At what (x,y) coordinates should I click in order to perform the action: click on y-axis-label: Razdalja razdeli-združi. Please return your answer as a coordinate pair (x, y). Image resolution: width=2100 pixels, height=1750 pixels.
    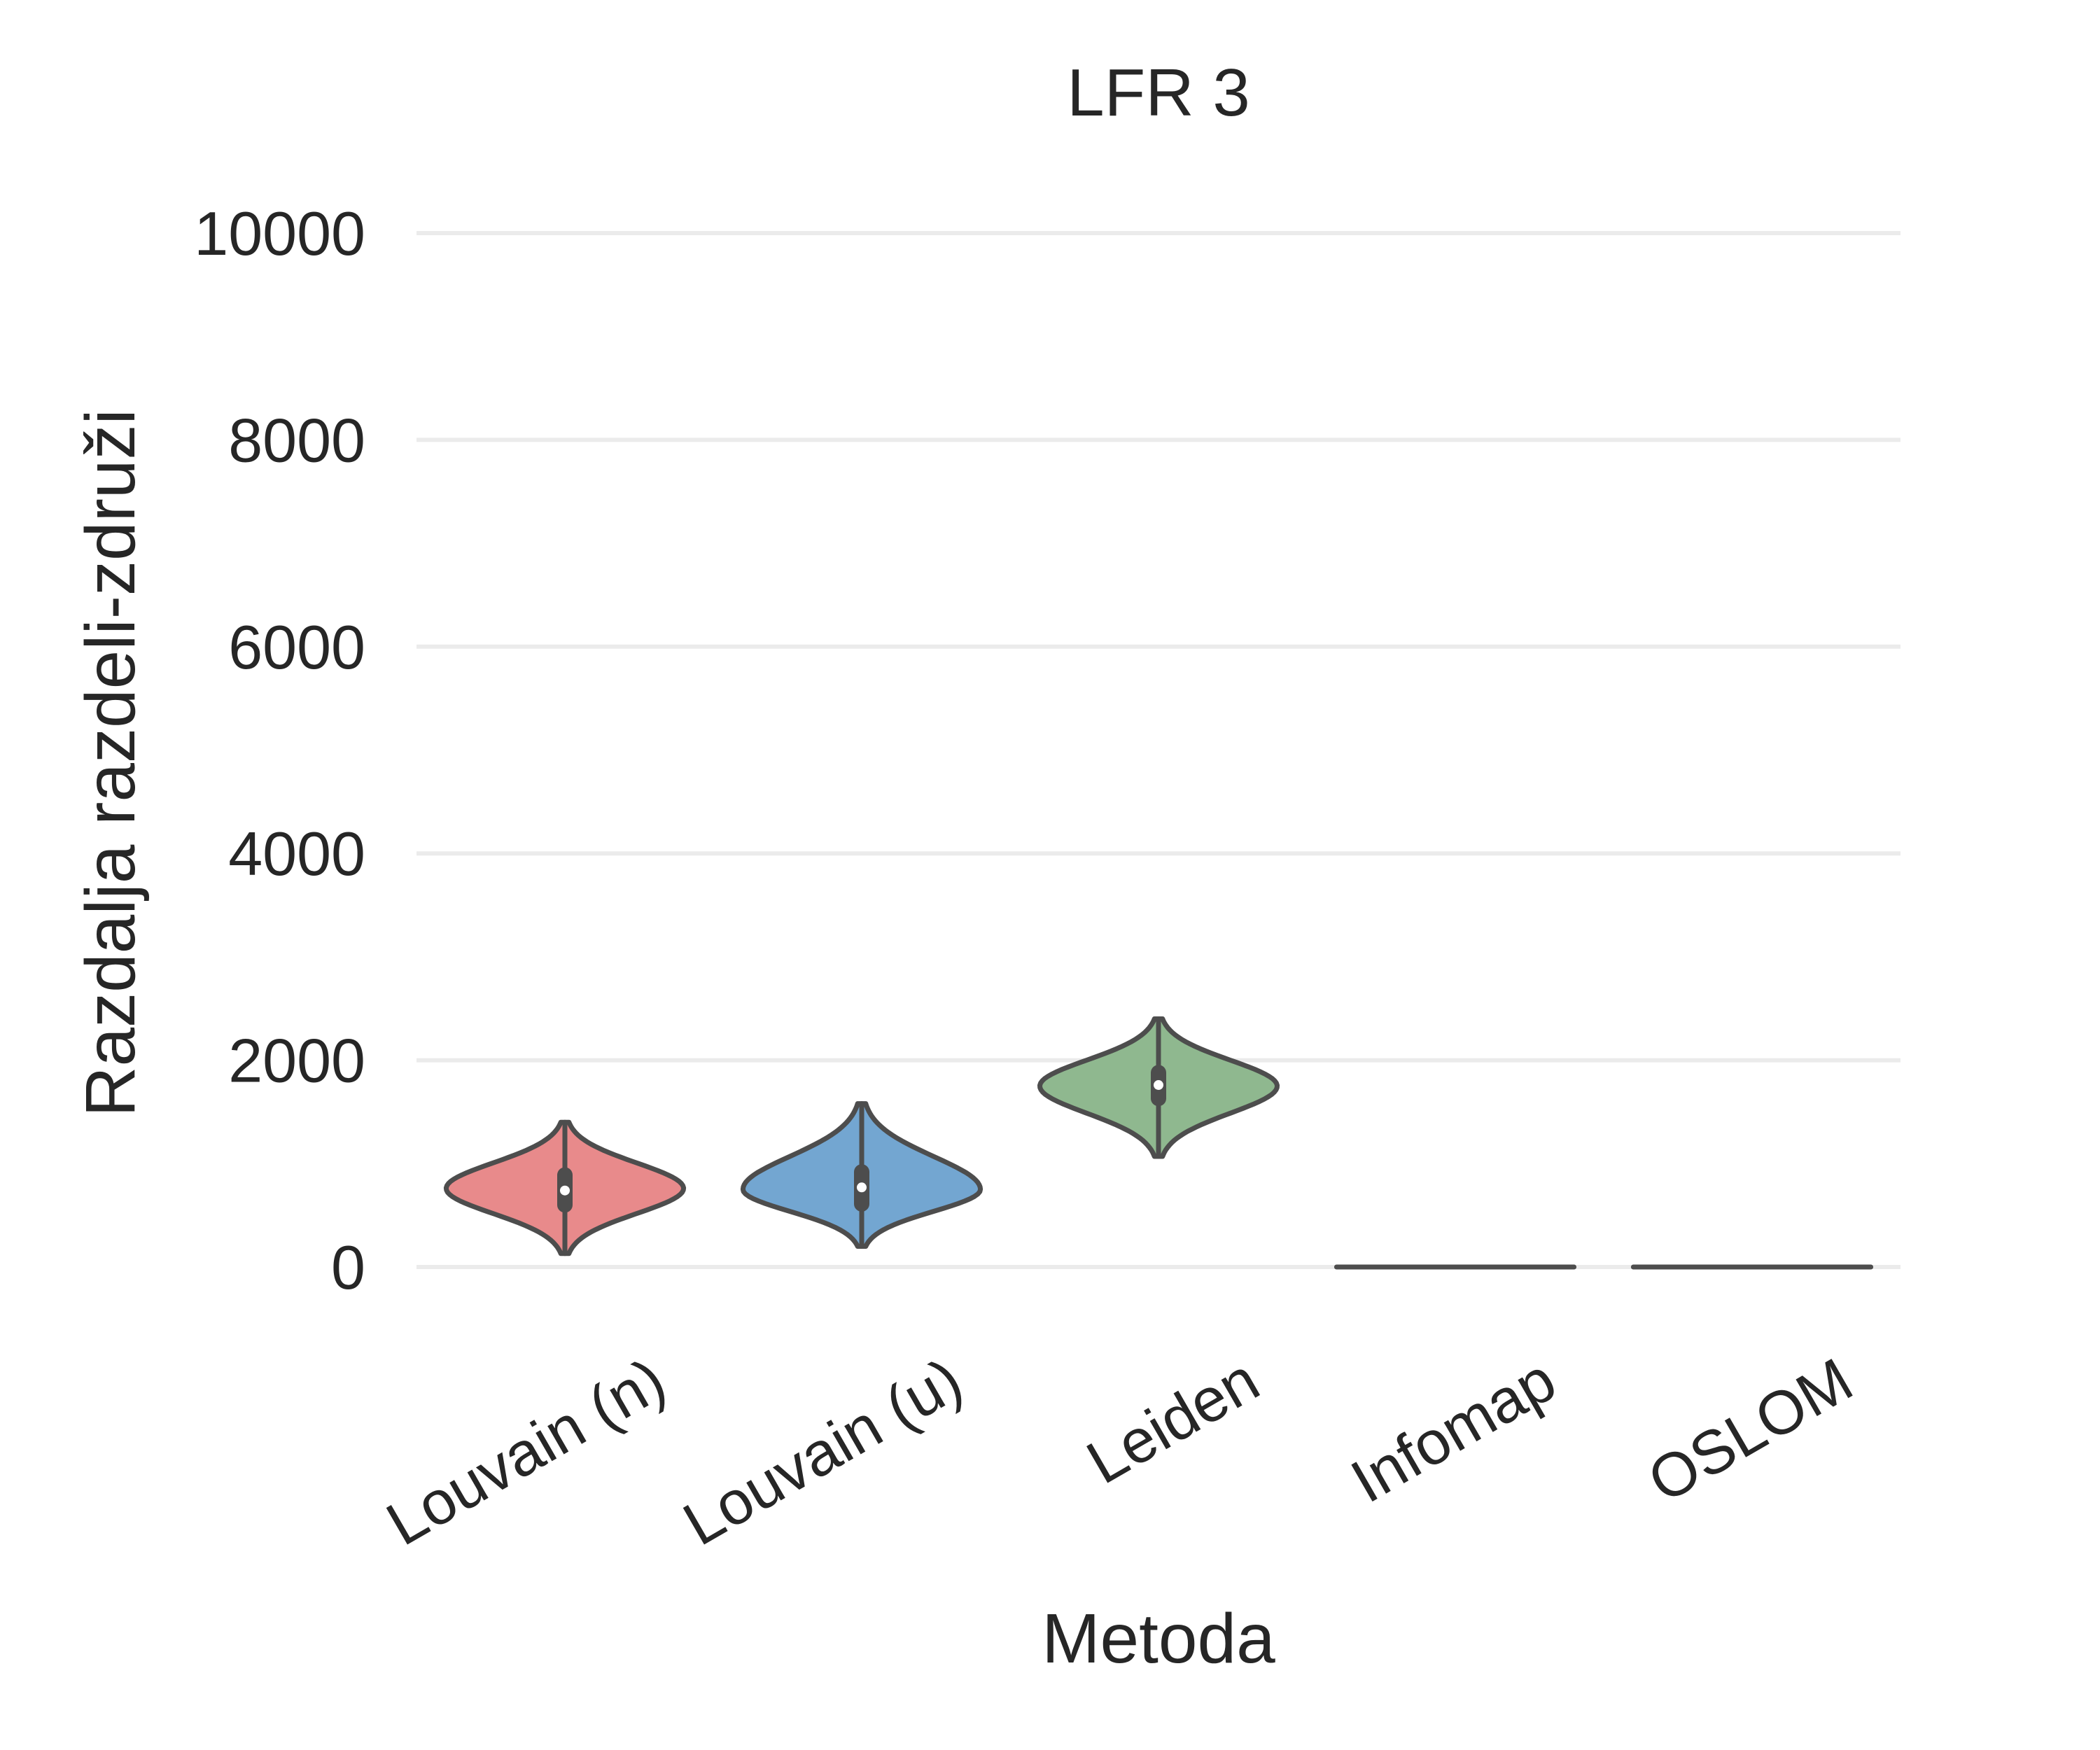
    Looking at the image, I should click on (110, 763).